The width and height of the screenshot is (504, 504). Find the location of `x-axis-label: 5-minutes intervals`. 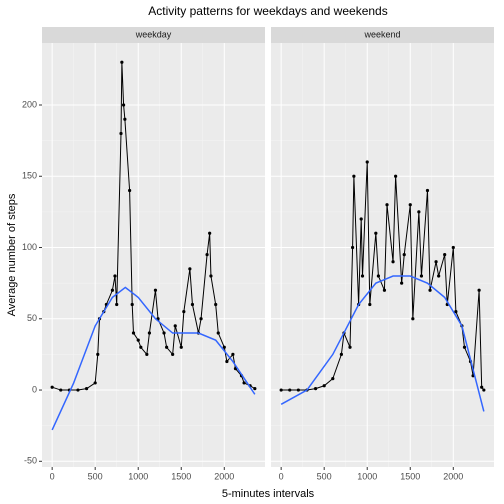

x-axis-label: 5-minutes intervals is located at coordinates (268, 494).